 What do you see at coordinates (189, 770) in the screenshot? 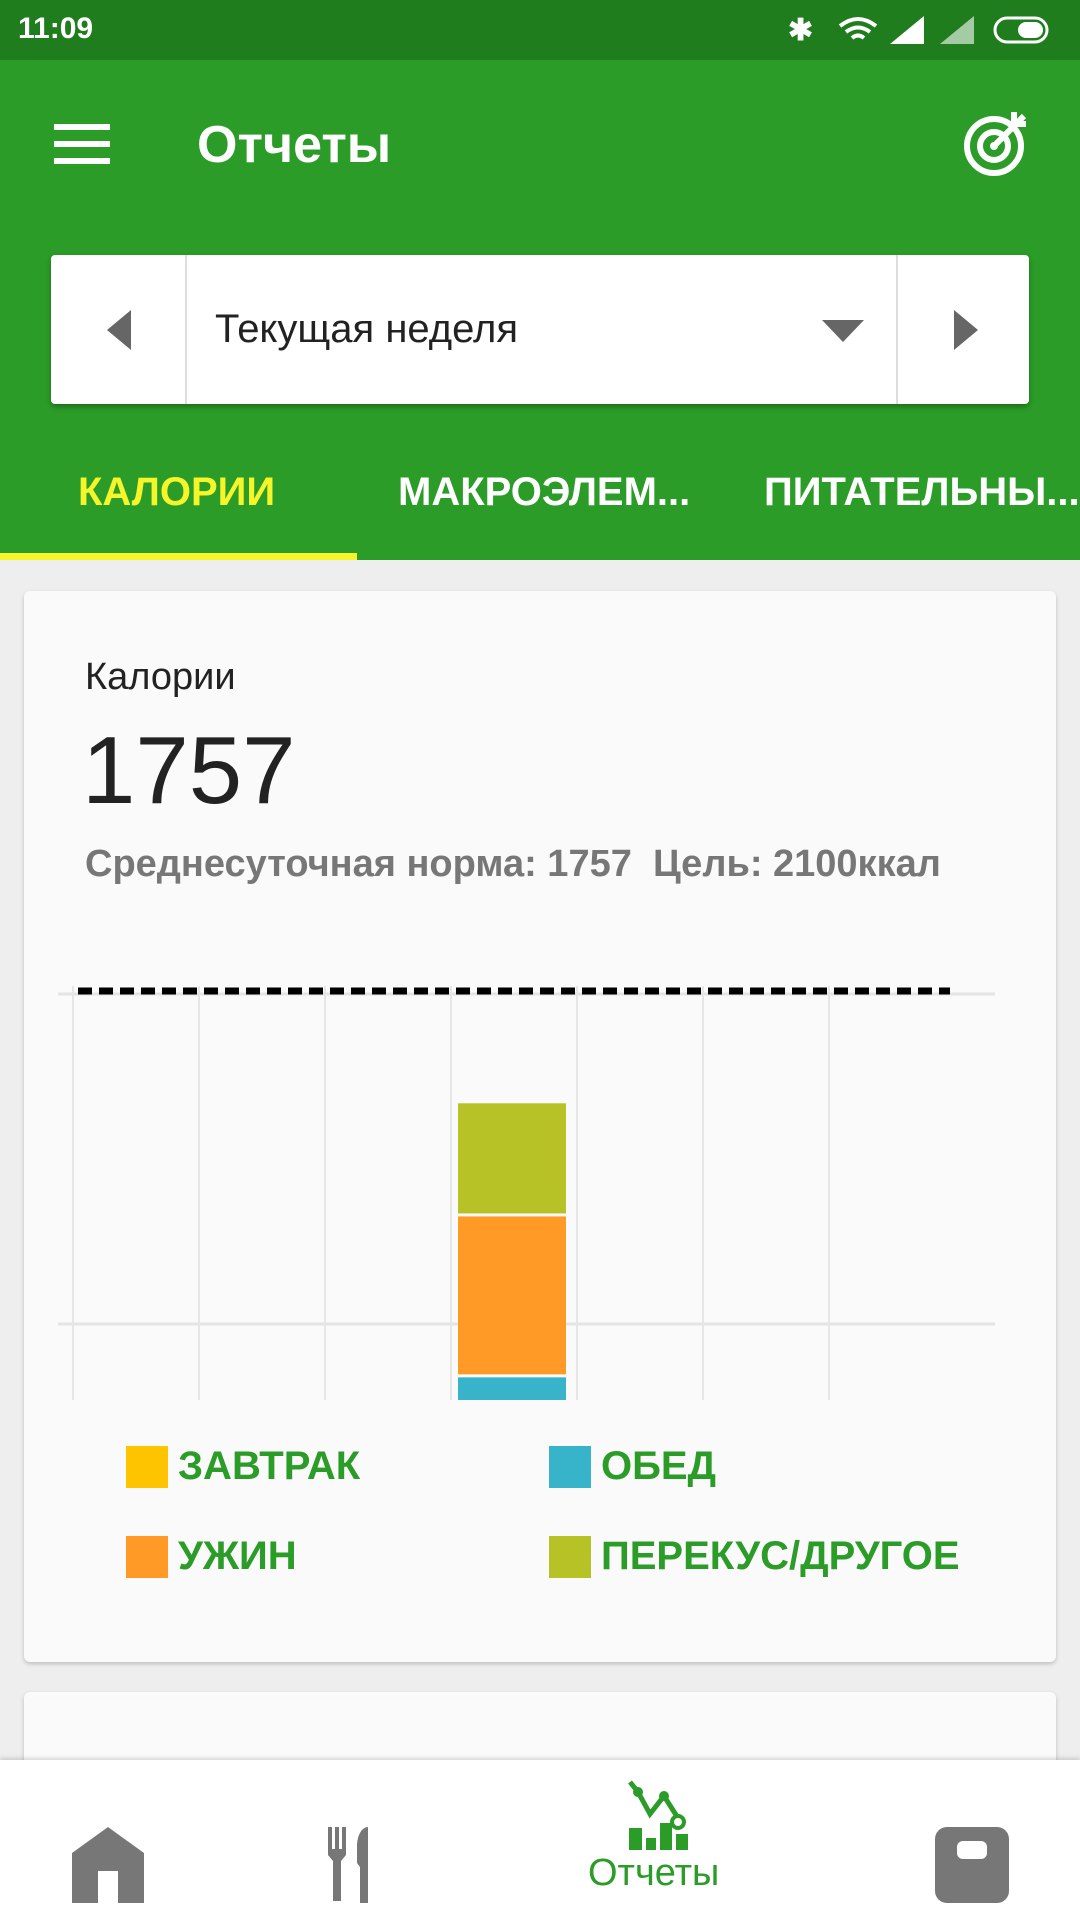
I see `calories-total: 1757` at bounding box center [189, 770].